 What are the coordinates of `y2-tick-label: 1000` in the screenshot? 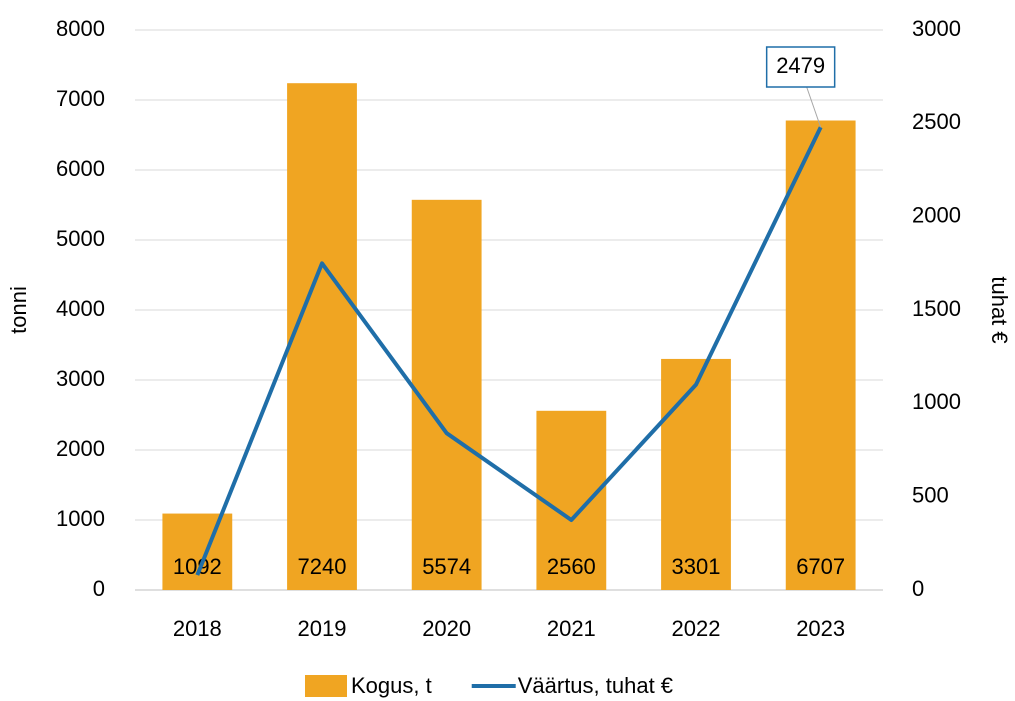 It's located at (936, 401).